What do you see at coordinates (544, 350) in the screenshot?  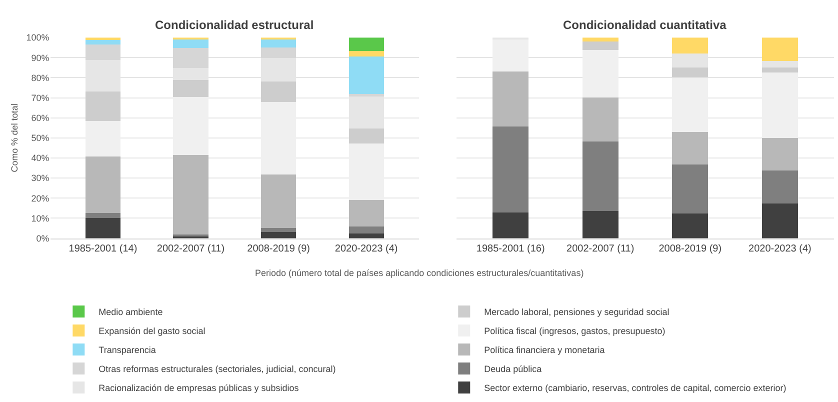 I see `legend-label: Política financiera y monetaria` at bounding box center [544, 350].